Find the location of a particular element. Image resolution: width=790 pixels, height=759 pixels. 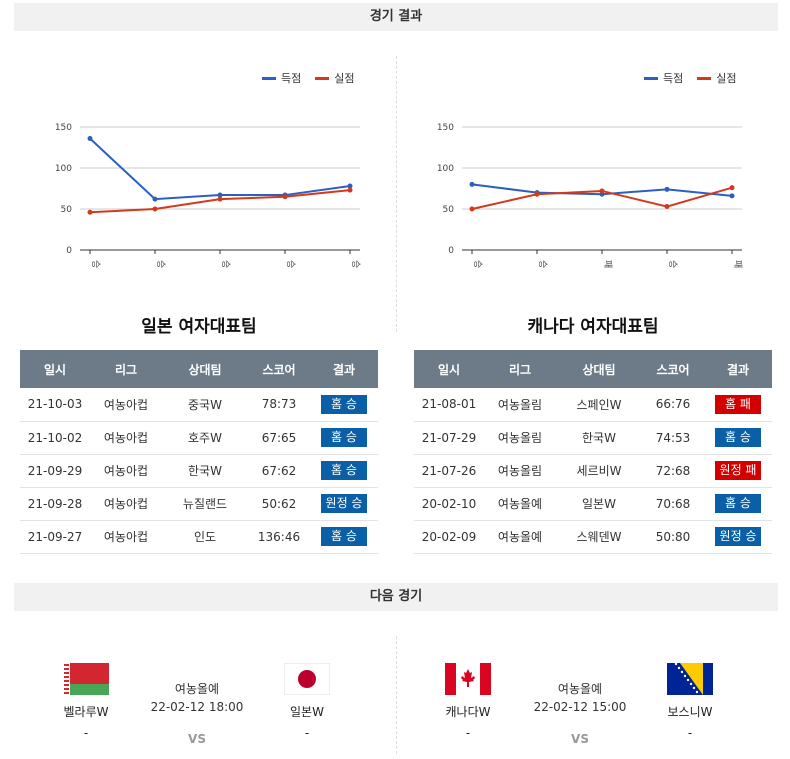

canada-team-title: 캐나다 여자대표팀 is located at coordinates (593, 327).